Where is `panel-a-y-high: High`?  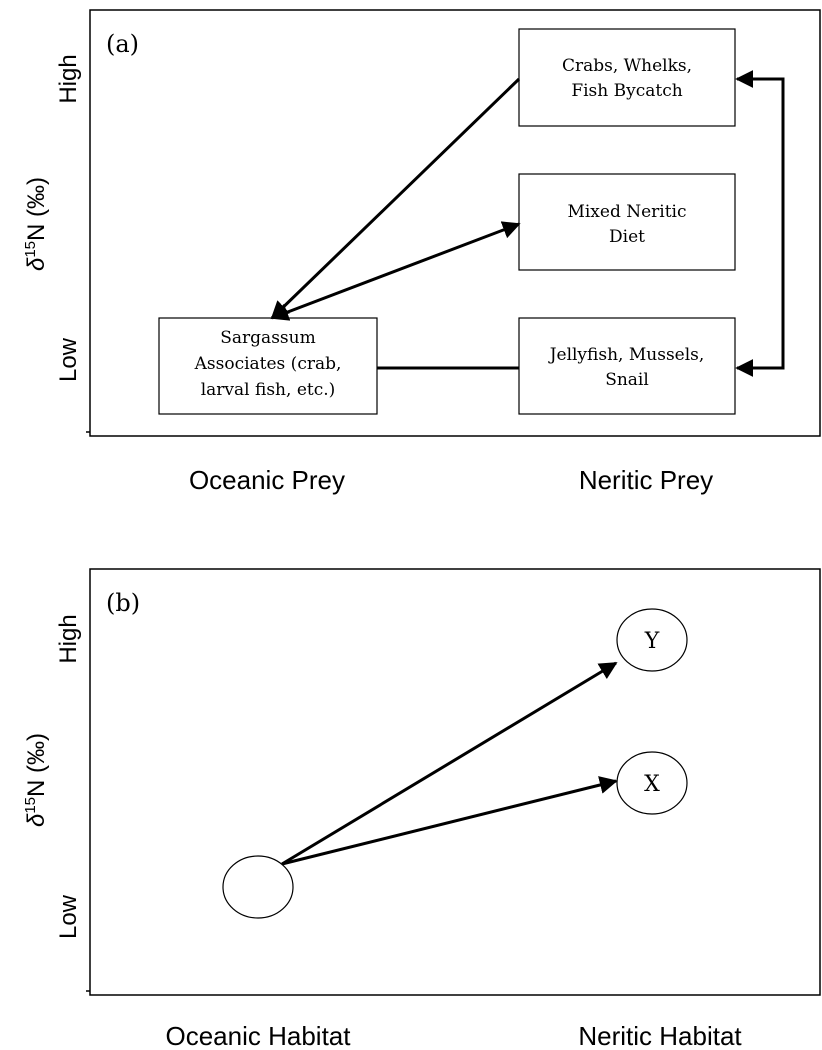
panel-a-y-high: High is located at coordinates (68, 78).